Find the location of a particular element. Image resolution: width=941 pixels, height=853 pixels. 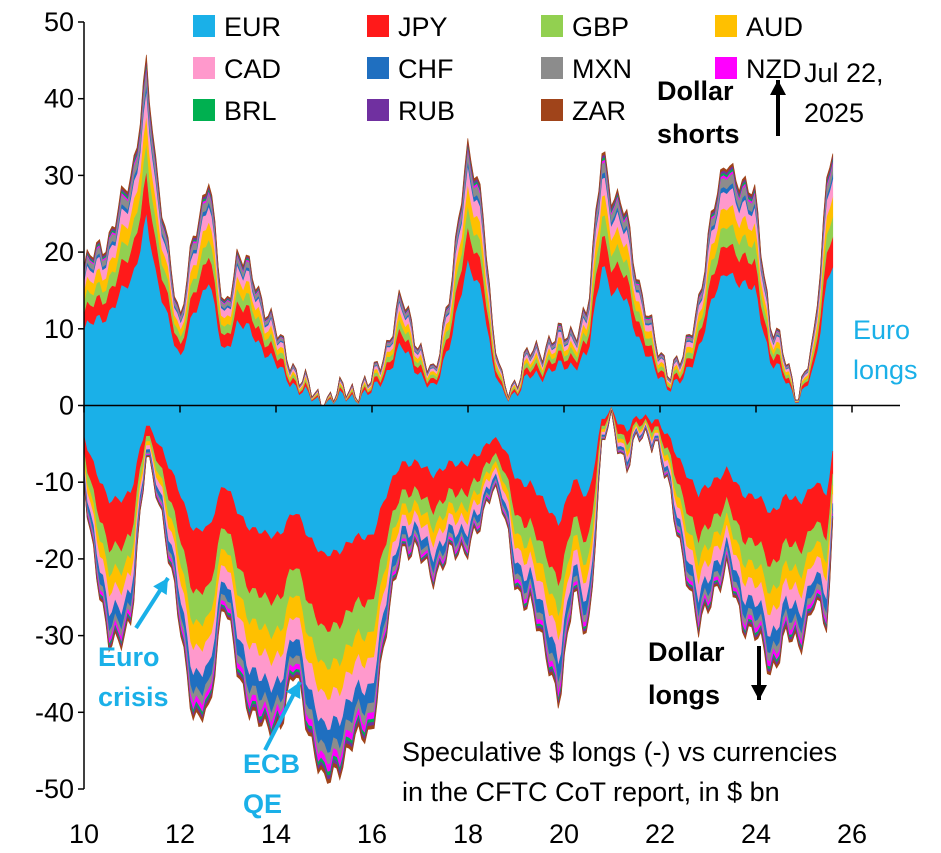

legend-swatch-jpy is located at coordinates (378, 26).